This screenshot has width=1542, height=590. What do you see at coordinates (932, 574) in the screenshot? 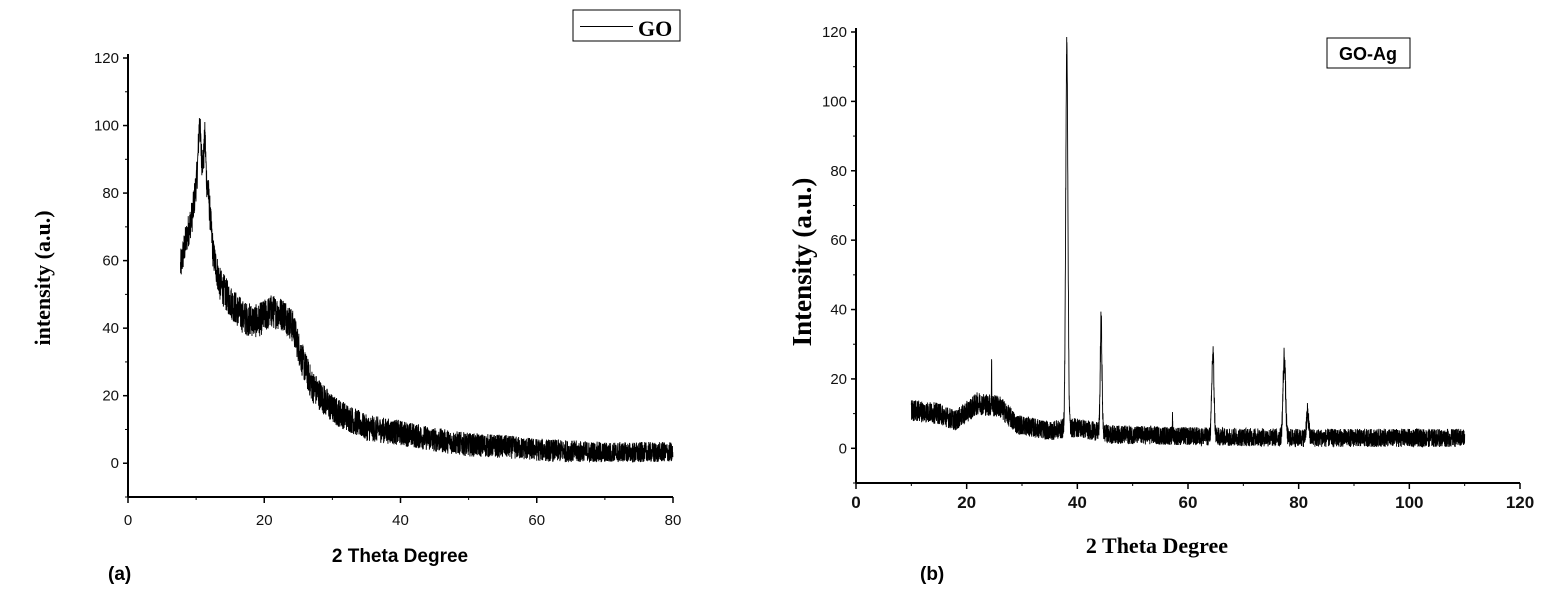
I see `panel-label-b: (b)` at bounding box center [932, 574].